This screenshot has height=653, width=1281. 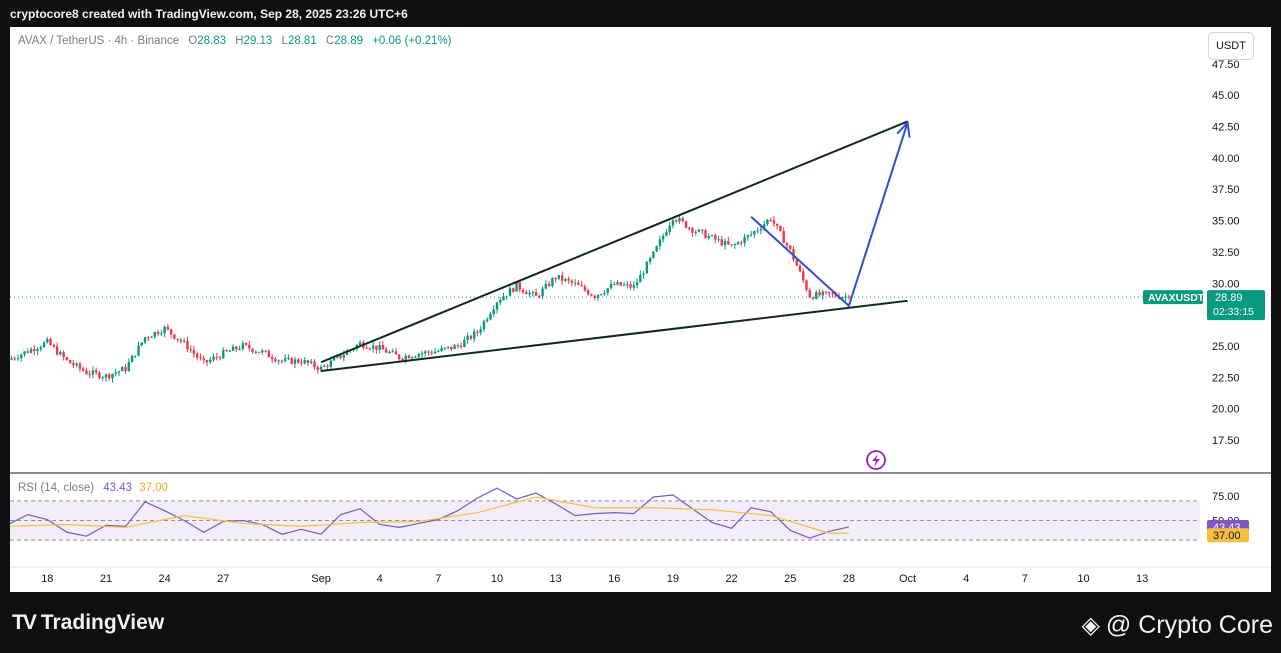 I want to click on currency-button: USDT, so click(x=1231, y=46).